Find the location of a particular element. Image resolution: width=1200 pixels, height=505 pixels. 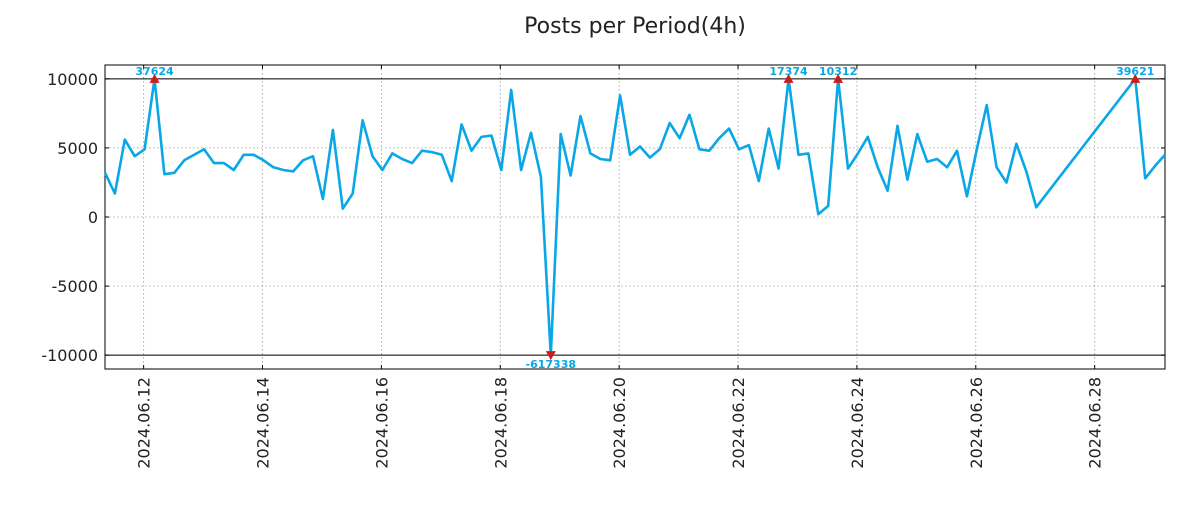

x-tick-label: 2024.06.18 is located at coordinates (500, 423).